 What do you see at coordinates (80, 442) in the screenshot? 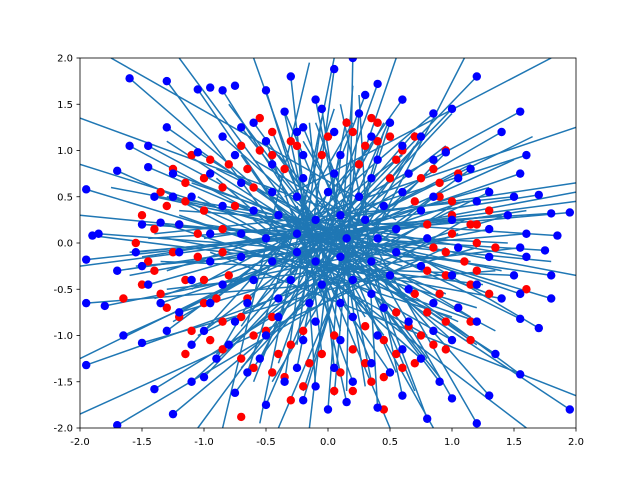
I see `x-tick-label: -2.0` at bounding box center [80, 442].